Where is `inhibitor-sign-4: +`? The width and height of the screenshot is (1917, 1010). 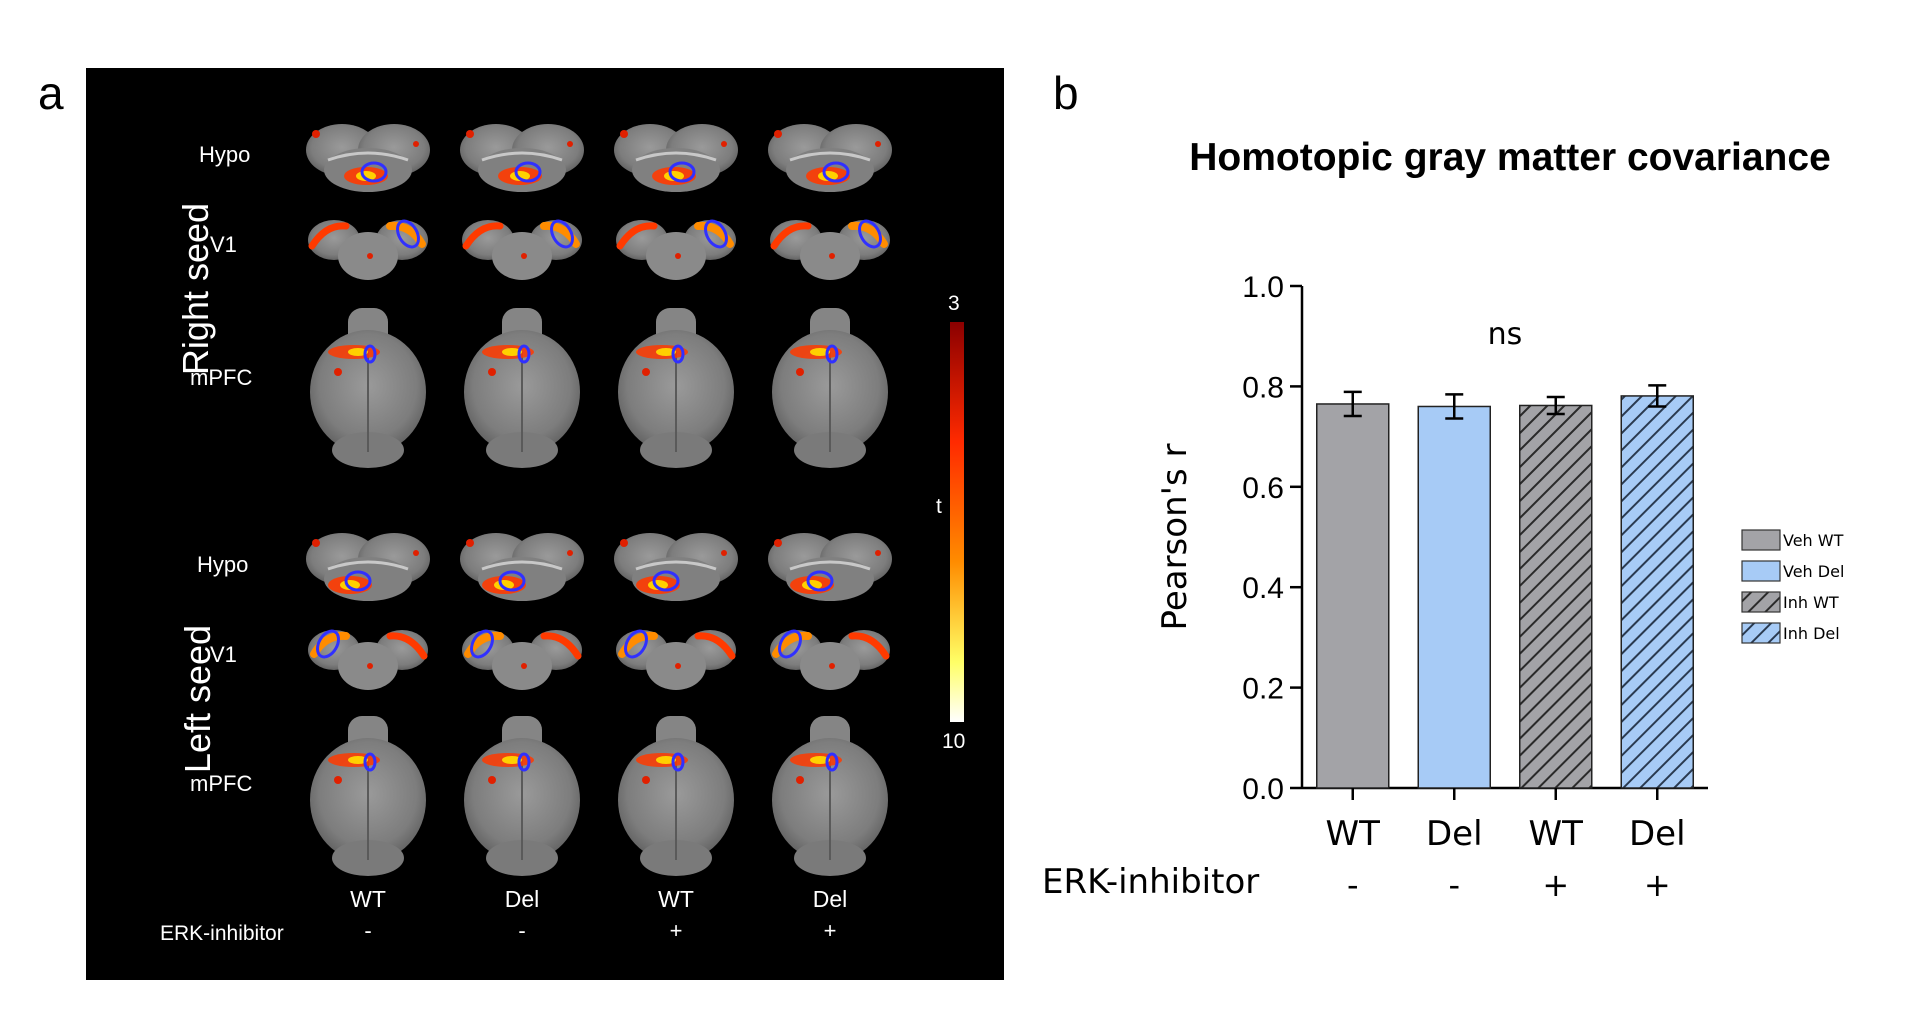
inhibitor-sign-4: + is located at coordinates (1657, 885).